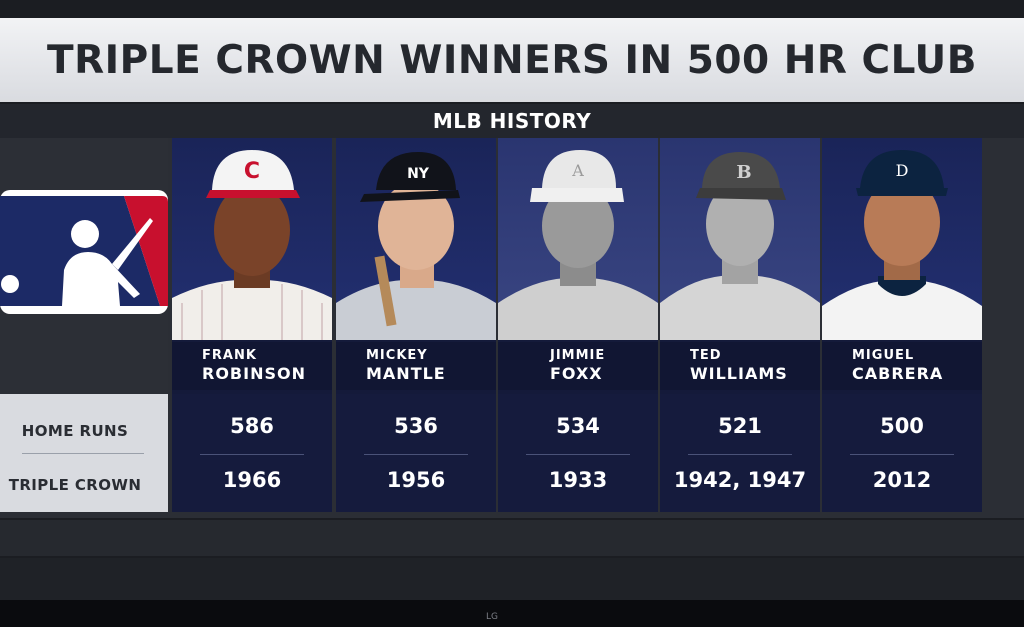  What do you see at coordinates (512, 538) in the screenshot?
I see `lower-band` at bounding box center [512, 538].